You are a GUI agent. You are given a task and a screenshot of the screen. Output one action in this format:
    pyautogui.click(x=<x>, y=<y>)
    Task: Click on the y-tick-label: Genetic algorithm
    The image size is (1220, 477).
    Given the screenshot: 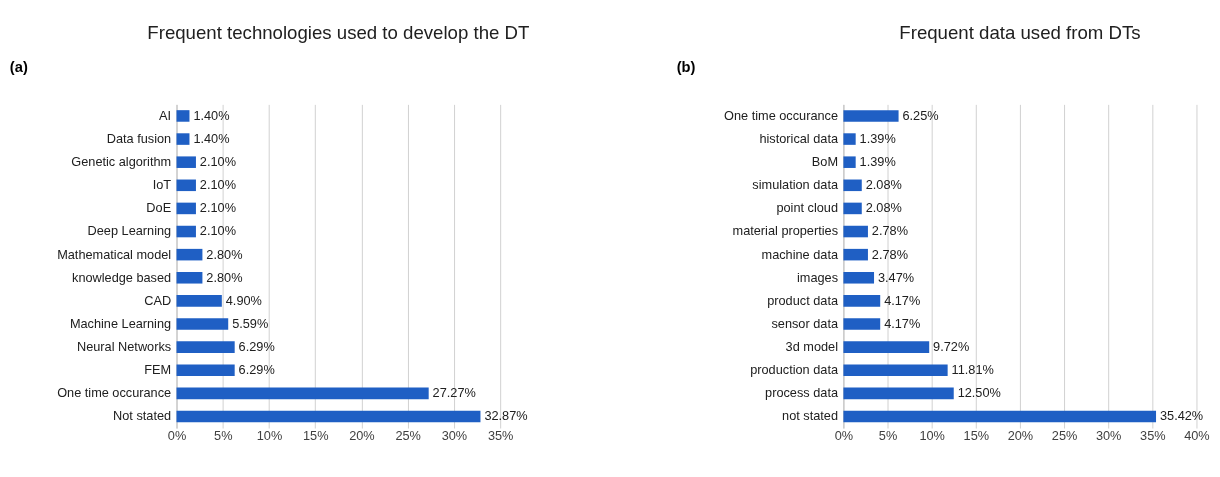 What is the action you would take?
    pyautogui.click(x=121, y=162)
    